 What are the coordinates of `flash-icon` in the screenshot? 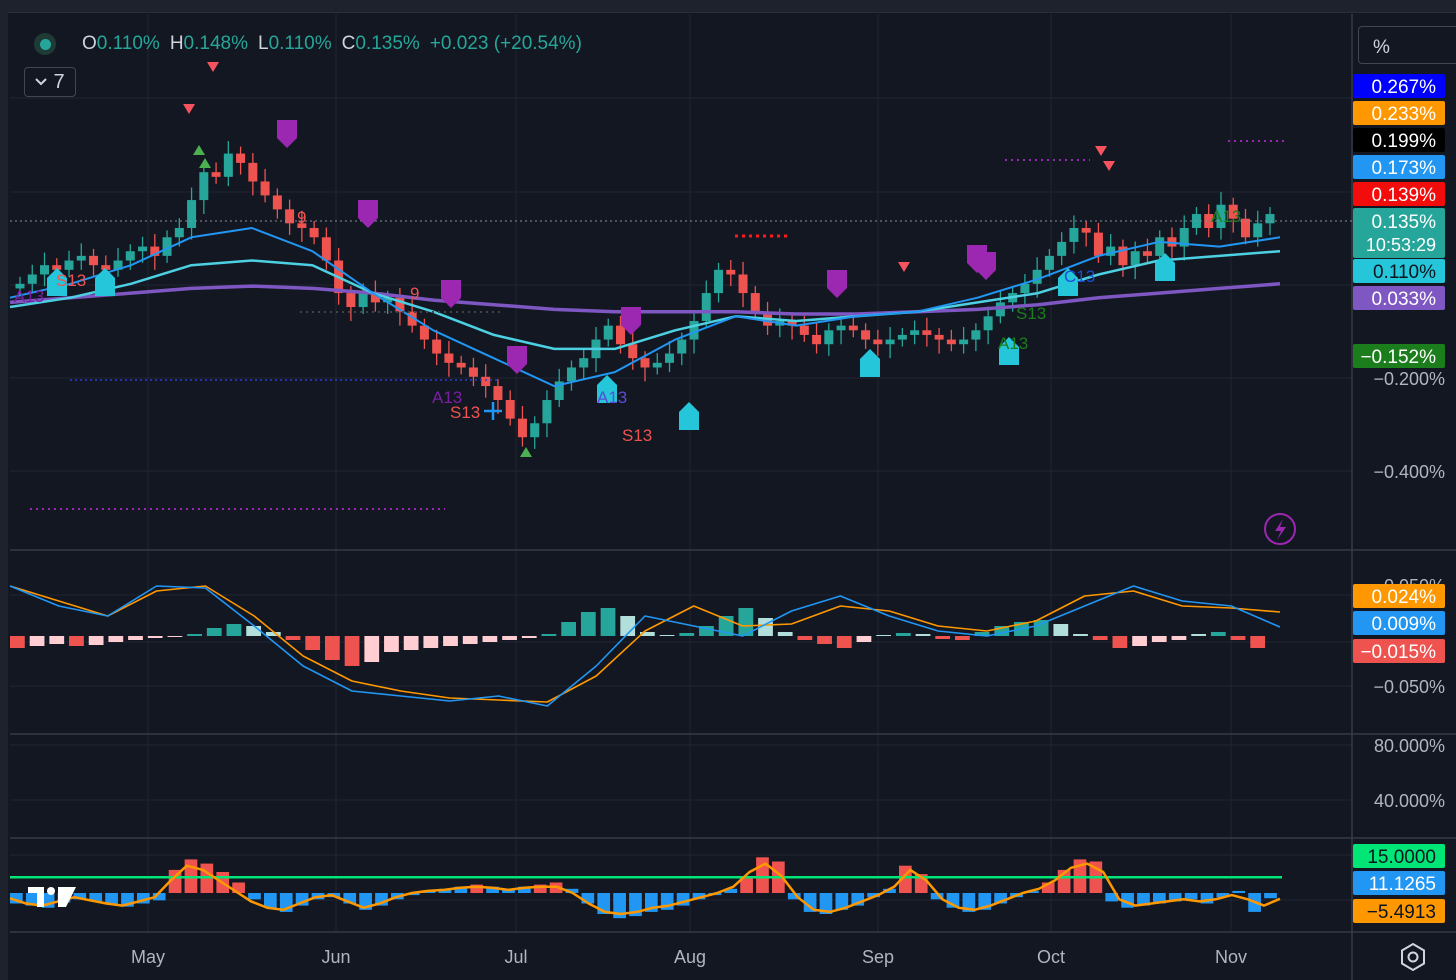 It's located at (1280, 529).